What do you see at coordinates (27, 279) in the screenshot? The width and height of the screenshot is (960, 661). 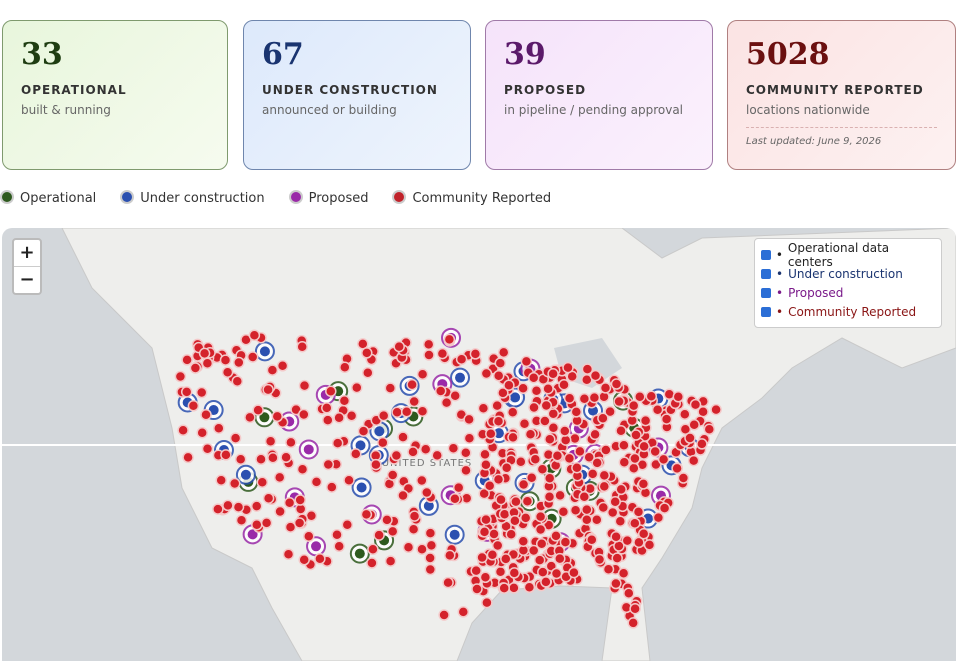 I see `zoom-out: −` at bounding box center [27, 279].